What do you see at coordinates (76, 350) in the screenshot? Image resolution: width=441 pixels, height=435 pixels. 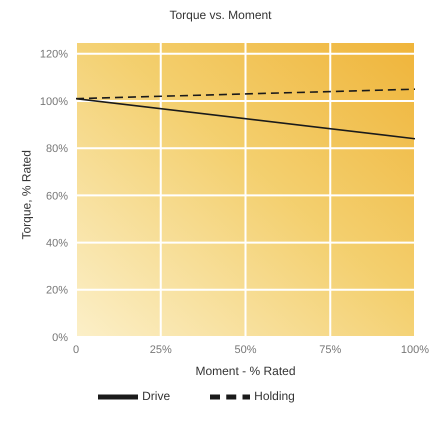 I see `x-tick-label: 0` at bounding box center [76, 350].